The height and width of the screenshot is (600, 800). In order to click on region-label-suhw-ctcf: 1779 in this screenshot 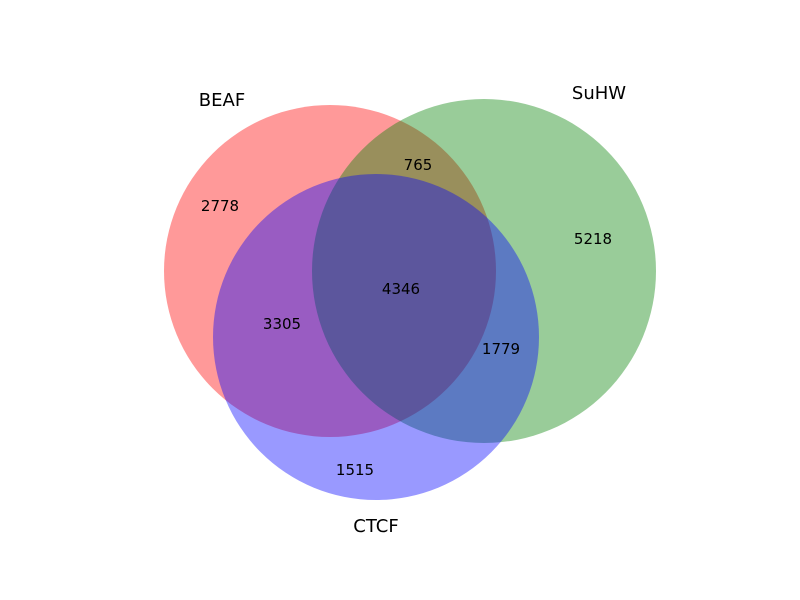, I will do `click(501, 349)`.